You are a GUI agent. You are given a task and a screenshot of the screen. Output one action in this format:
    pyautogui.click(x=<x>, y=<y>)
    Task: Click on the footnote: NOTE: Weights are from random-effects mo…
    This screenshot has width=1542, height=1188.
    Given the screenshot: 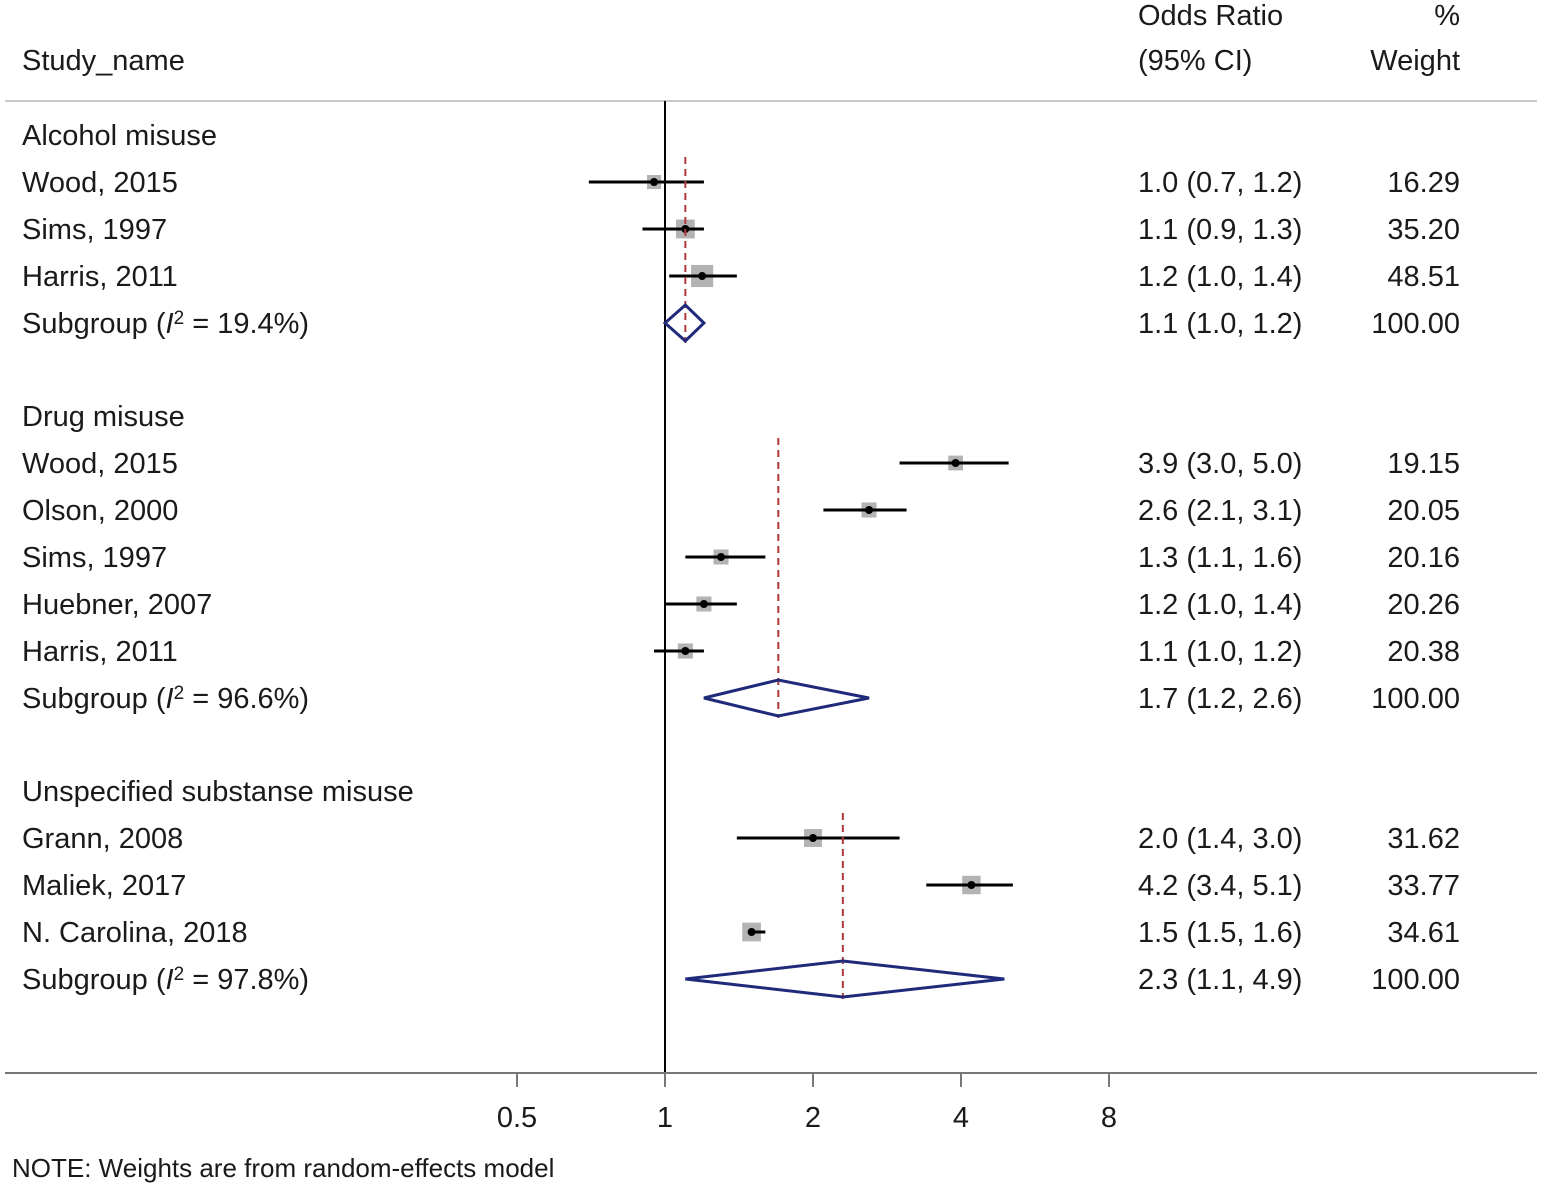 What is the action you would take?
    pyautogui.click(x=283, y=1168)
    